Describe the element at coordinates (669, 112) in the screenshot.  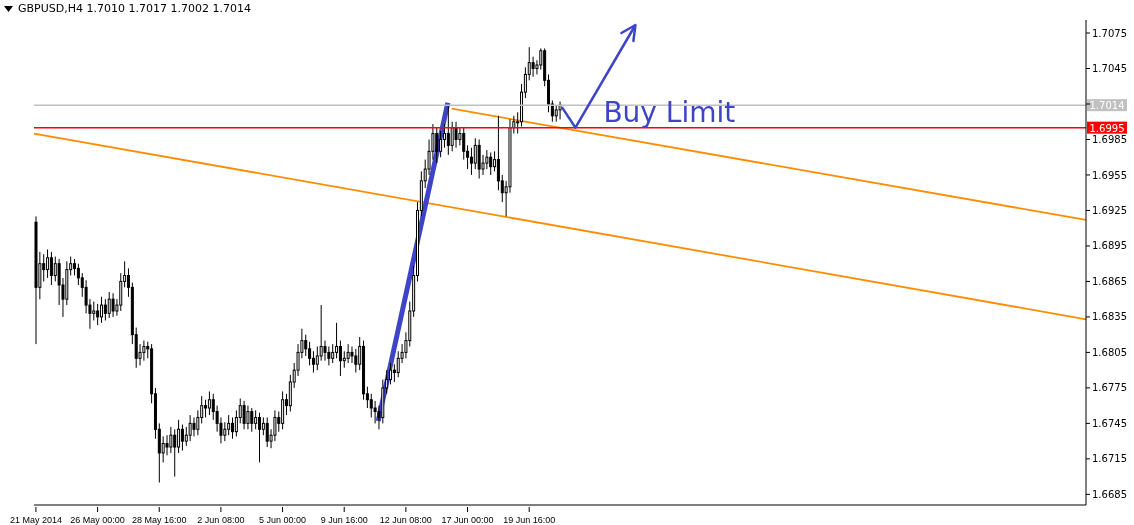
I see `annotation: Buy Limit` at that location.